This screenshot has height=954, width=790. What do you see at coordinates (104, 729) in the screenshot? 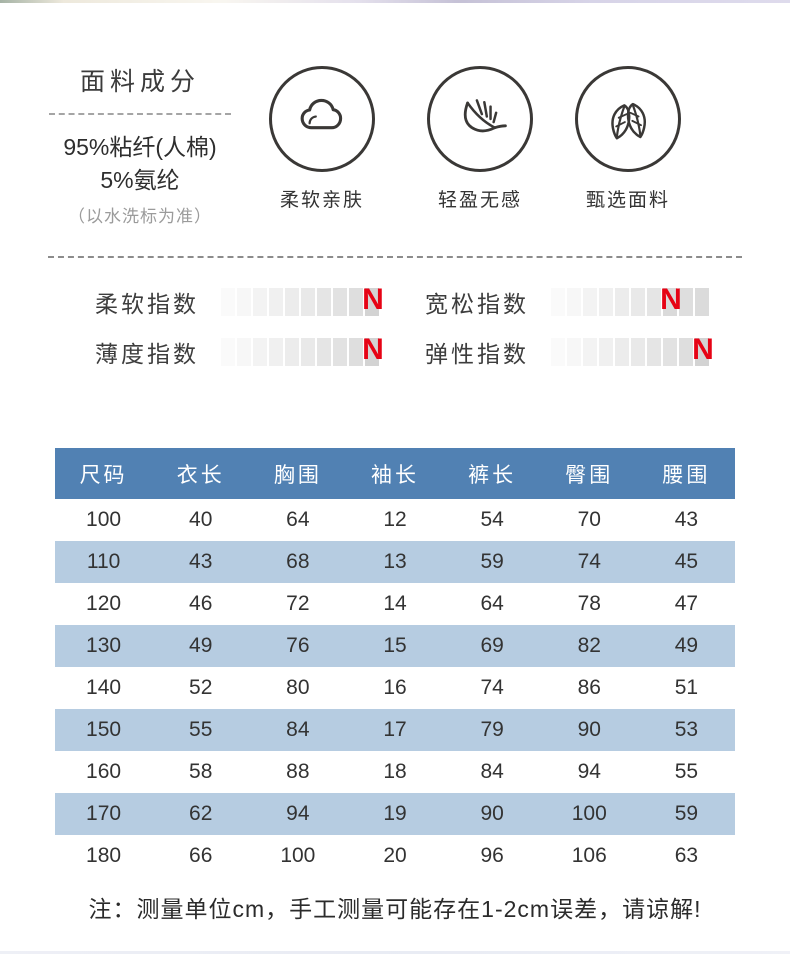
I see `size-cell: 150` at bounding box center [104, 729].